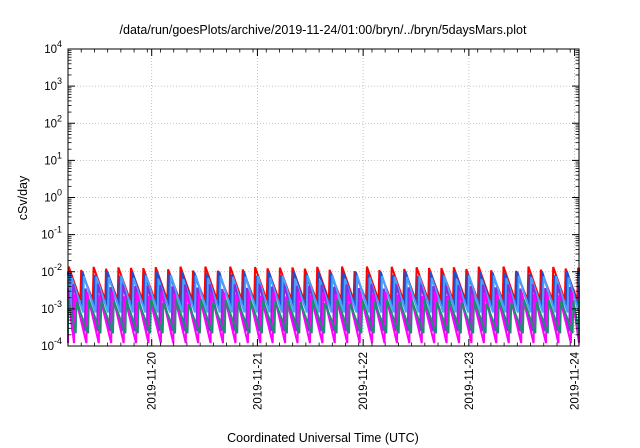  Describe the element at coordinates (470, 381) in the screenshot. I see `x-tick-label: 2019-11-23` at that location.